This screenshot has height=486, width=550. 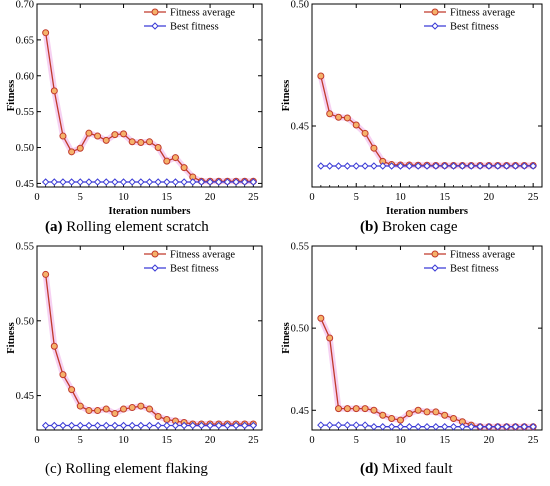 I want to click on y-tick-label: 0.65, so click(x=25, y=40).